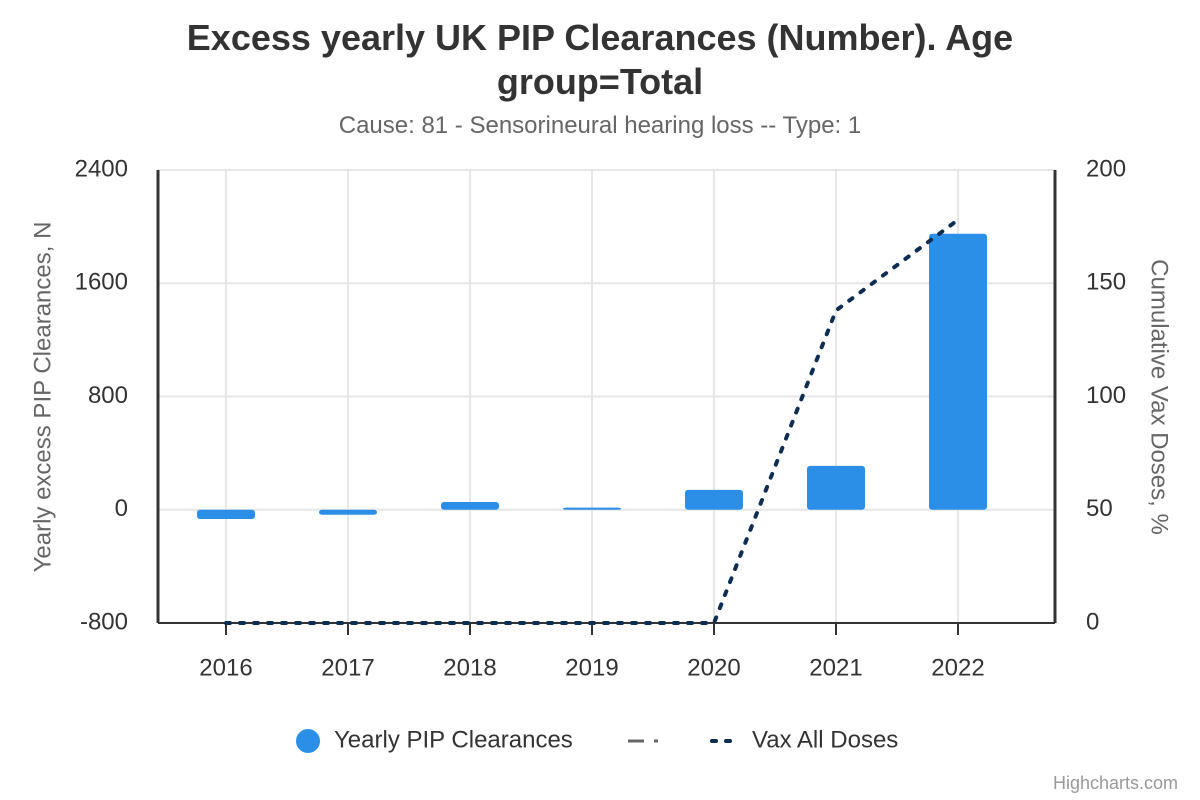  I want to click on x-tick-label: 2017, so click(347, 667).